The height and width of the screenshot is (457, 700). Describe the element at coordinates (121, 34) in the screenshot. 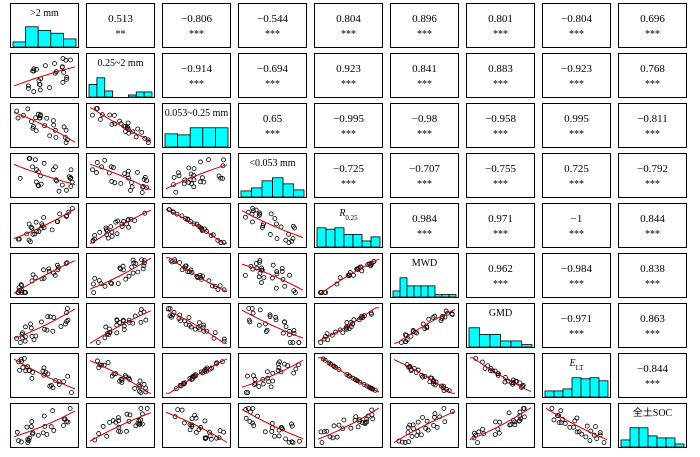

I see `significance-mark: **` at that location.